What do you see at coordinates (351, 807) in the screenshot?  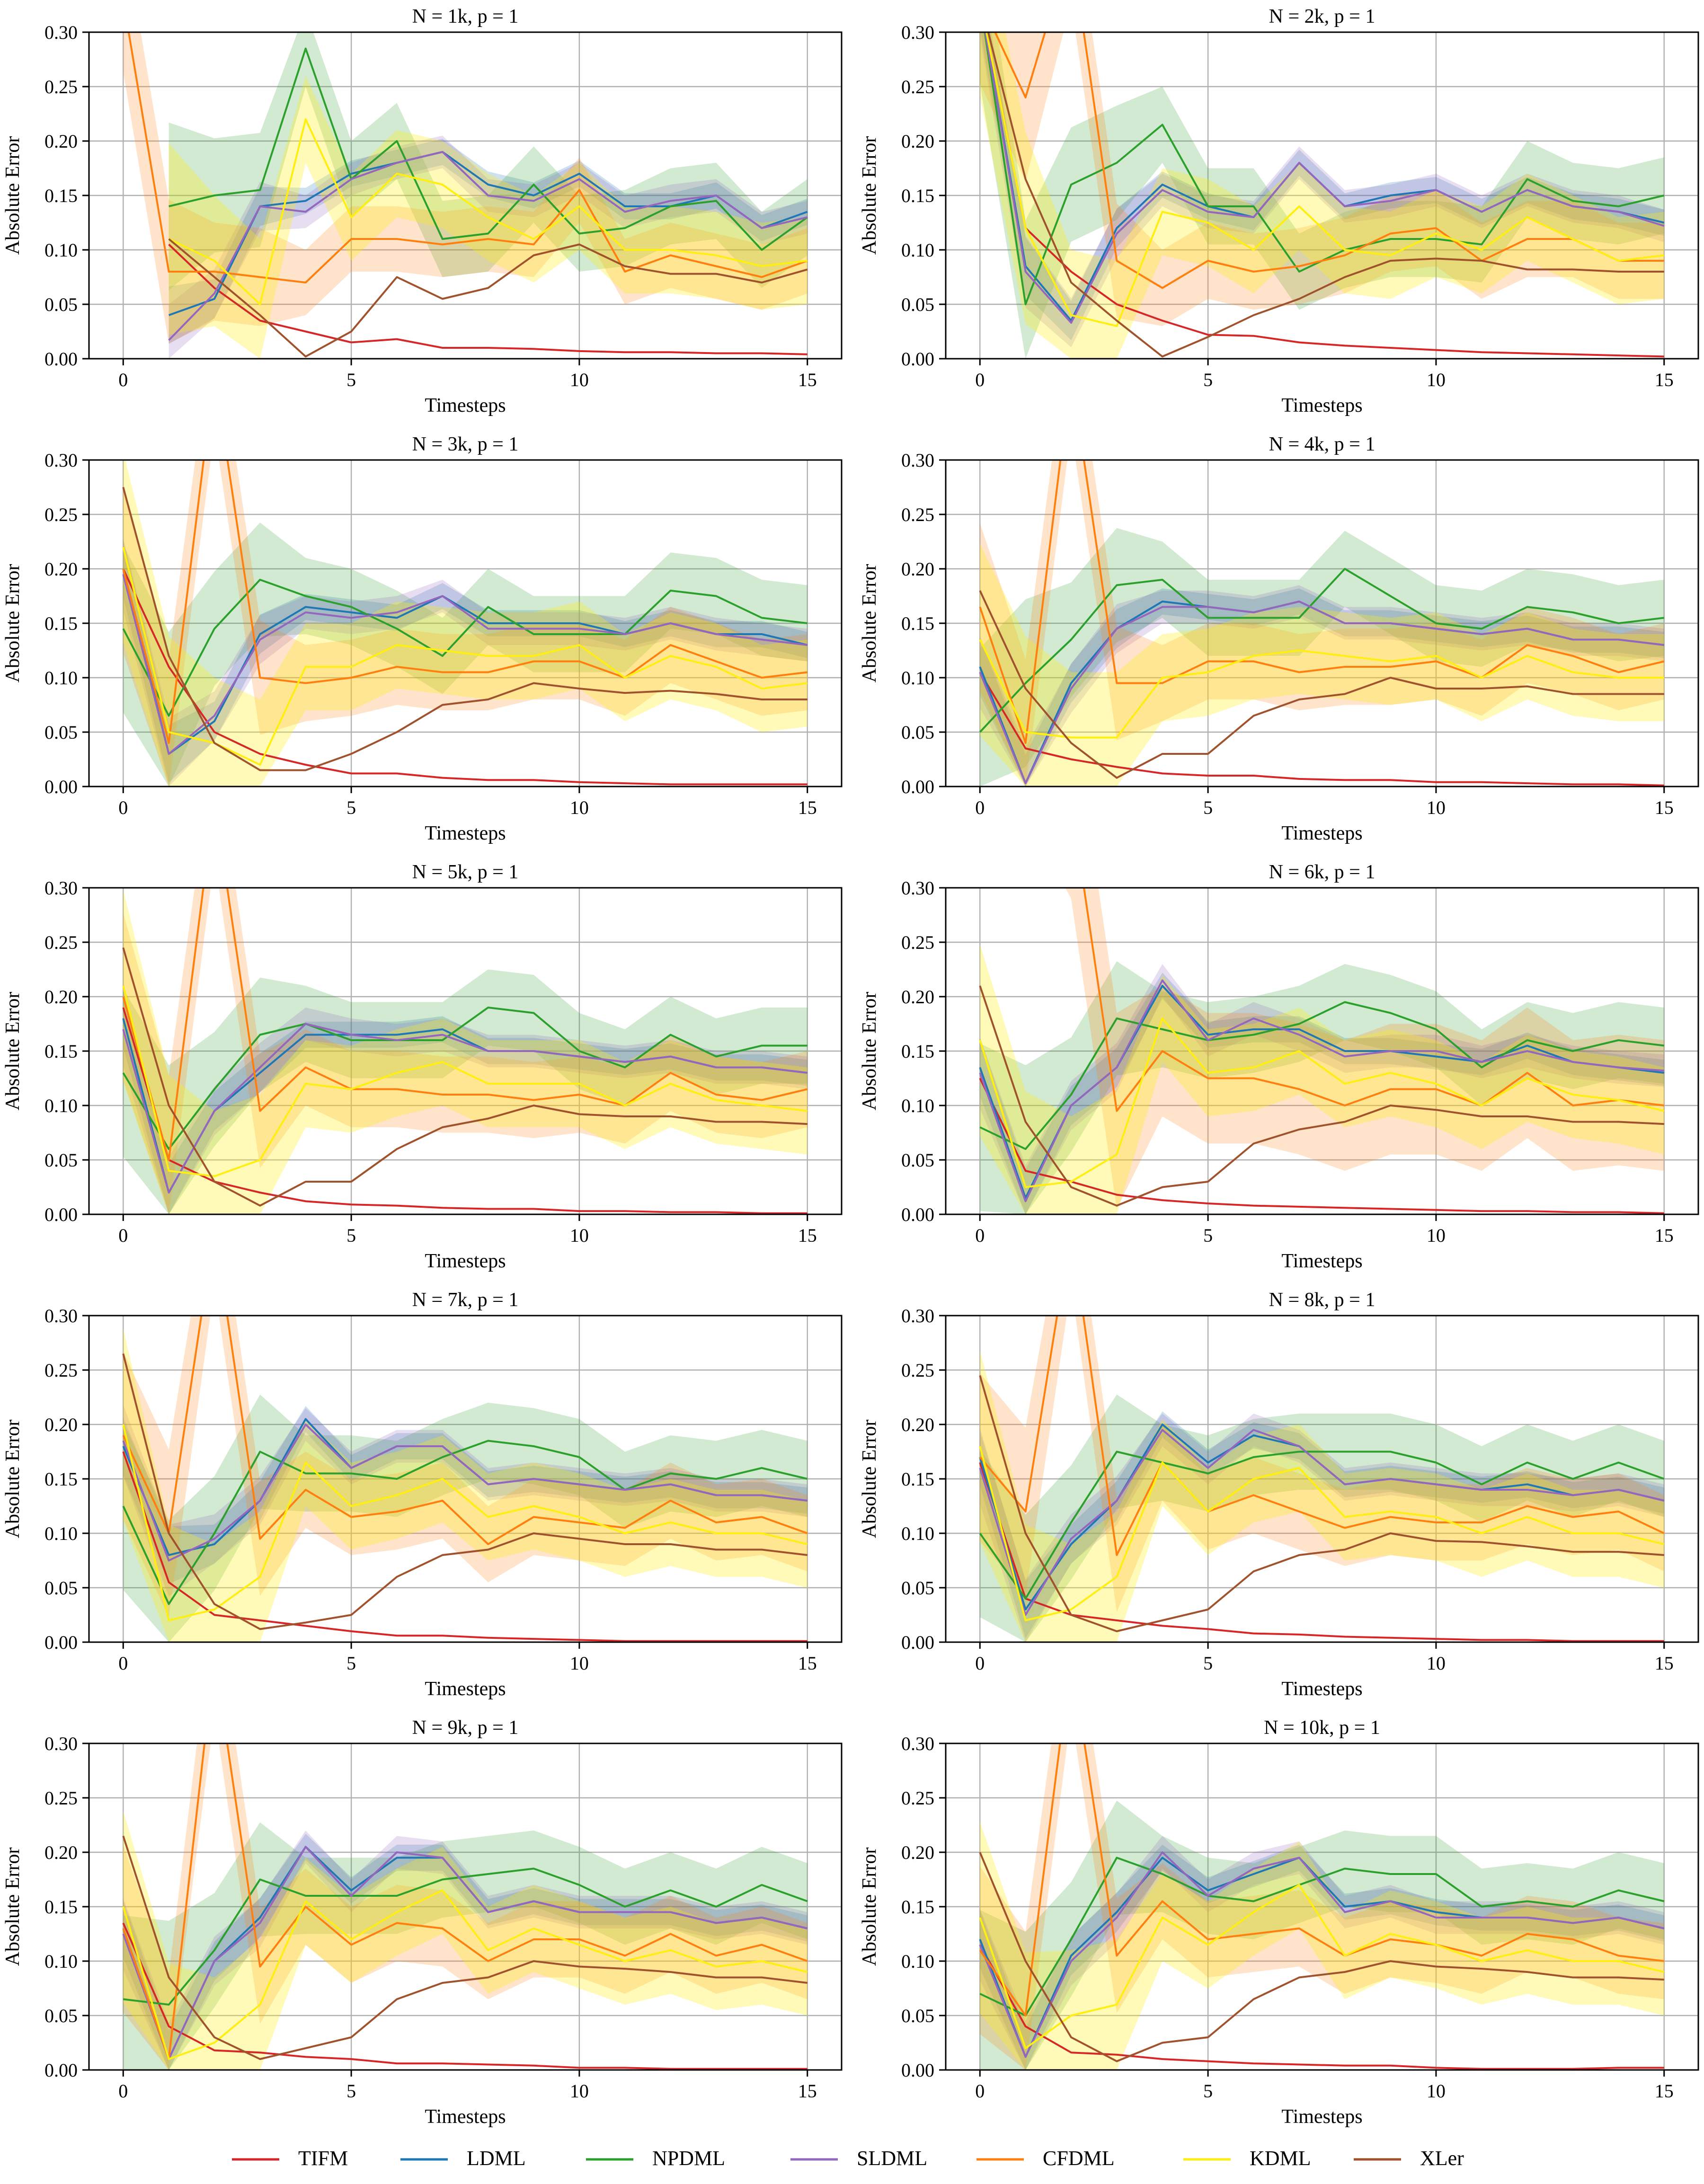 I see `x-tick-label: 5` at bounding box center [351, 807].